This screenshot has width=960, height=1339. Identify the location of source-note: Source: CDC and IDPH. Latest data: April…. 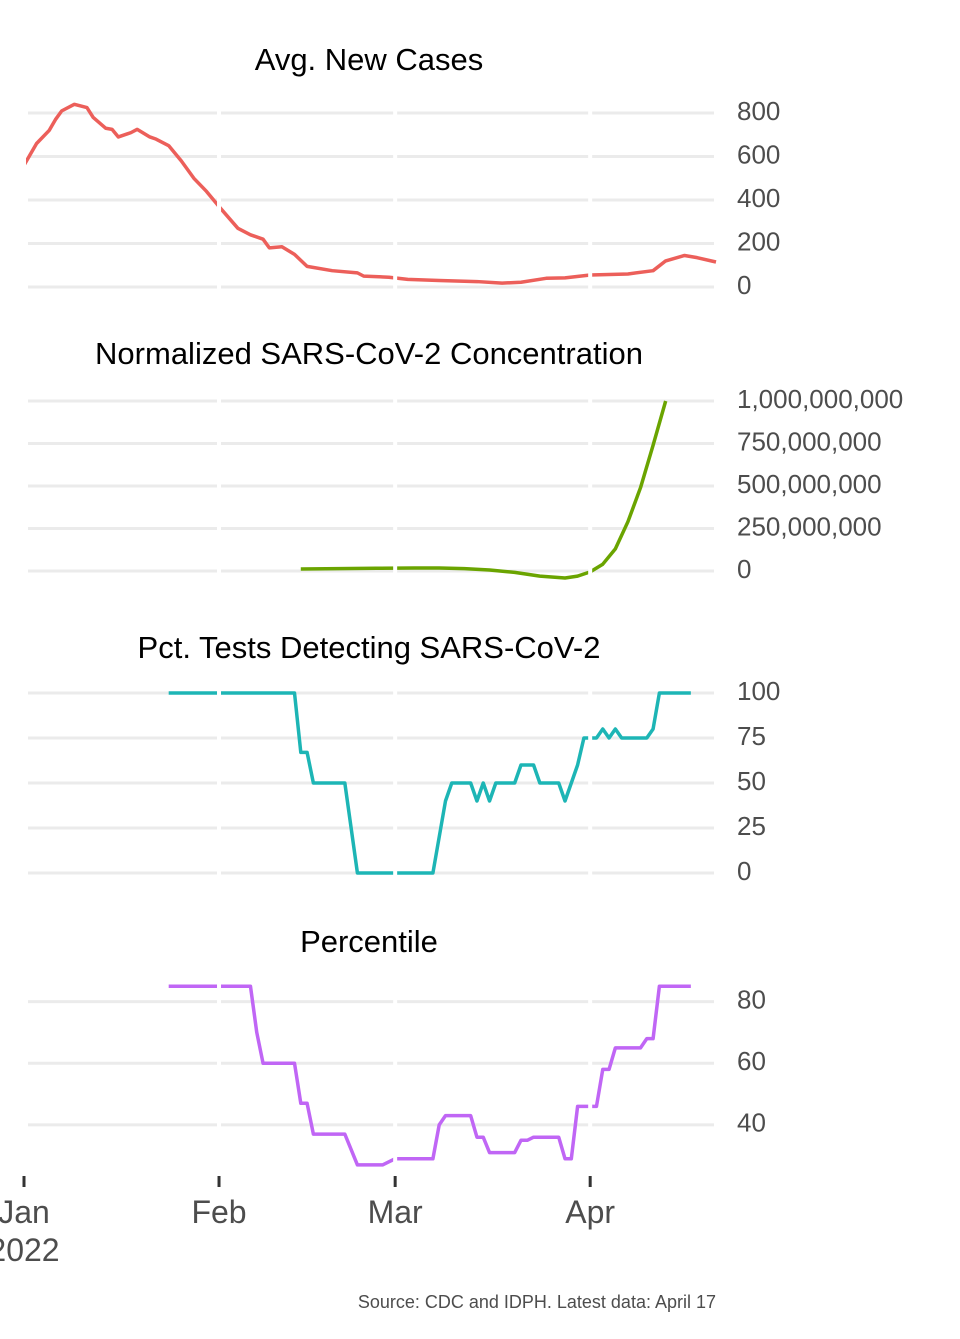
(536, 1302).